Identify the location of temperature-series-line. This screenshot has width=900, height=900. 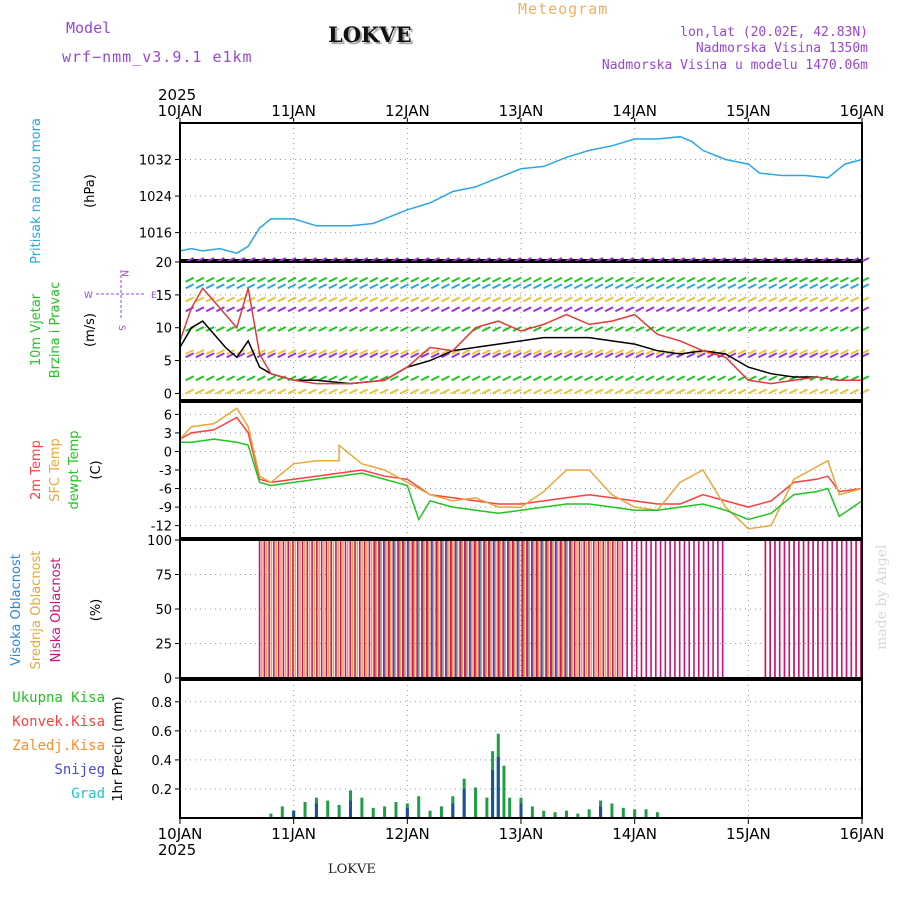
(521, 480).